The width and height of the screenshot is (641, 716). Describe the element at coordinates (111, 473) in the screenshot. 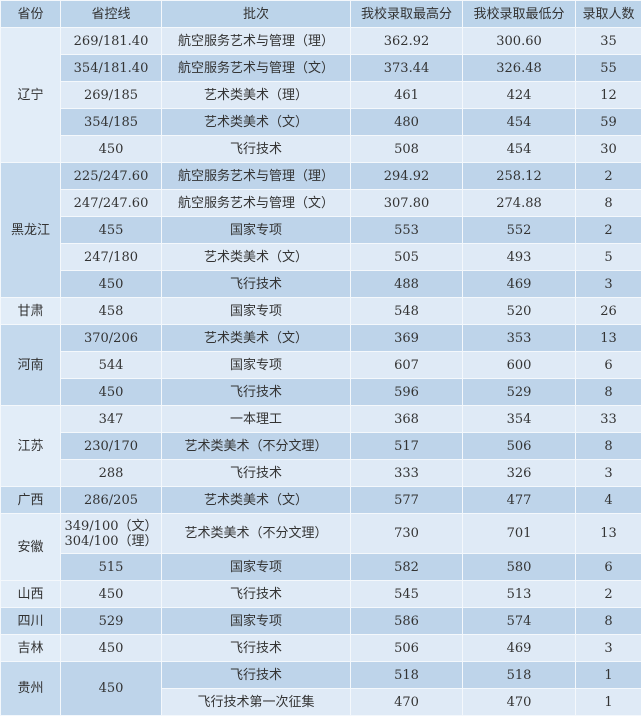

I see `control-line-cell: 288` at that location.